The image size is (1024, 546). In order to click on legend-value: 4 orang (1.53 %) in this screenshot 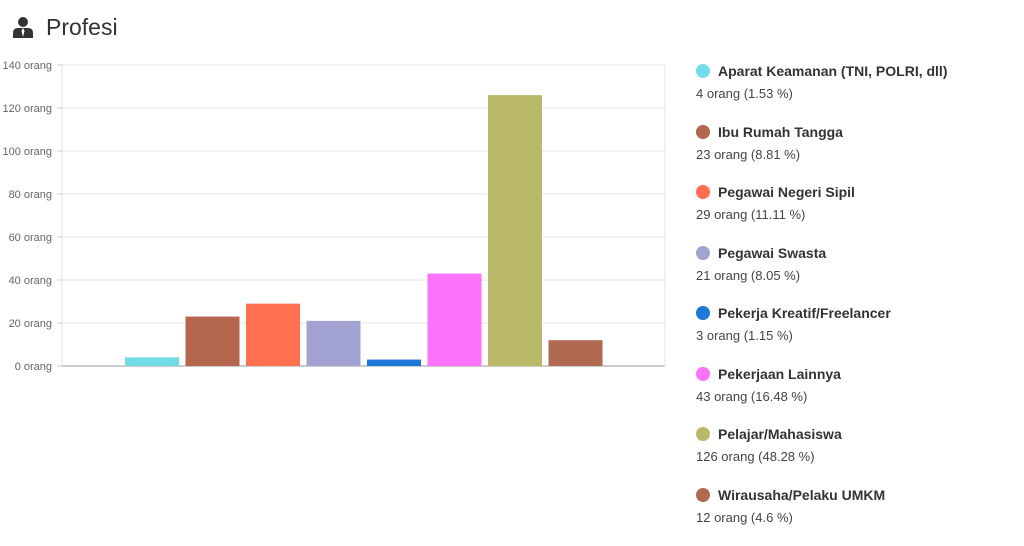, I will do `click(744, 93)`.